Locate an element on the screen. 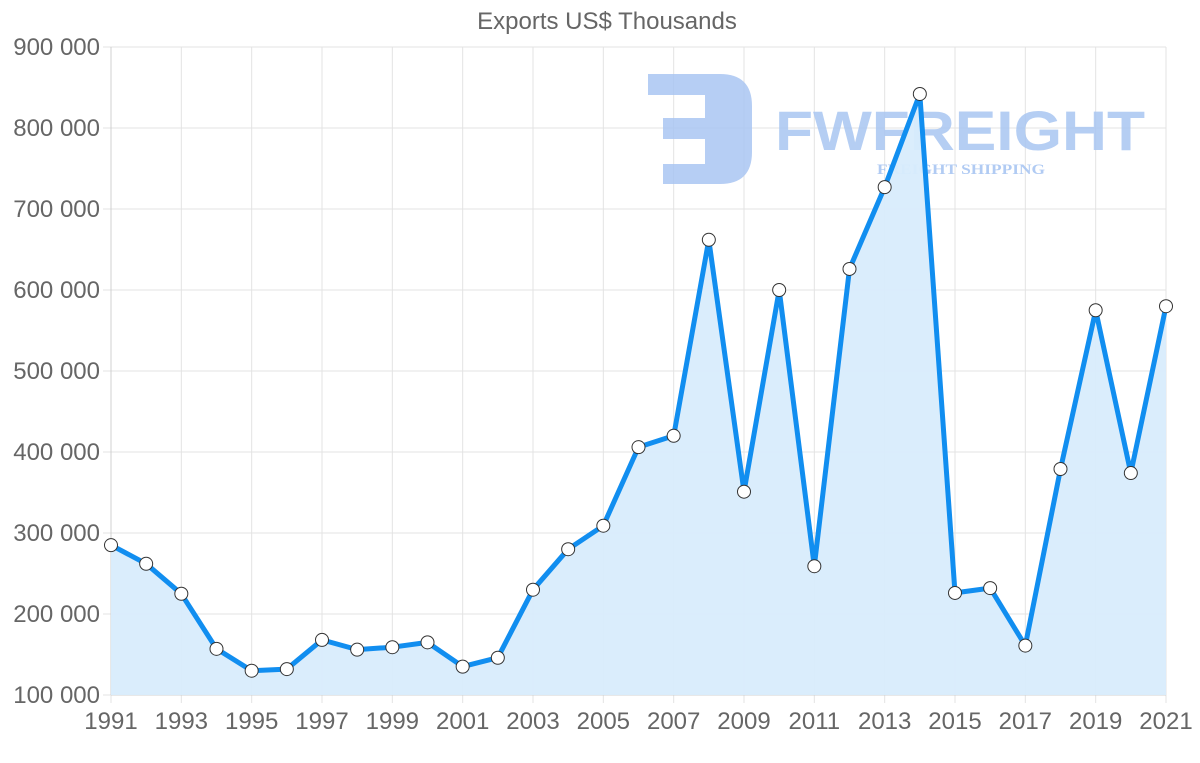  data-point: 1998: 156000 is located at coordinates (357, 649).